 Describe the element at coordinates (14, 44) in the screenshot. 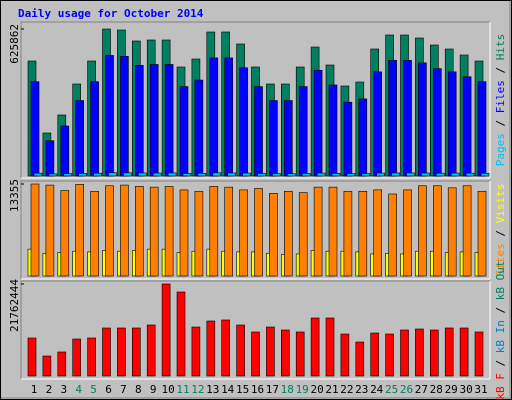

I see `y-tick-label: 625862` at that location.